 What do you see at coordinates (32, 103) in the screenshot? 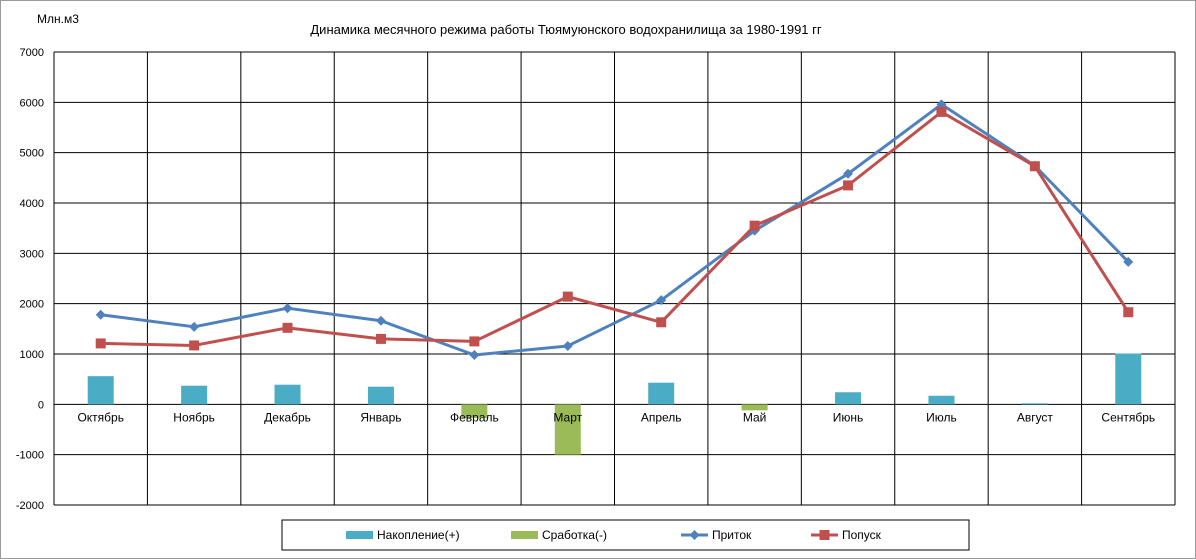
I see `y-tick-label: 6000` at bounding box center [32, 103].